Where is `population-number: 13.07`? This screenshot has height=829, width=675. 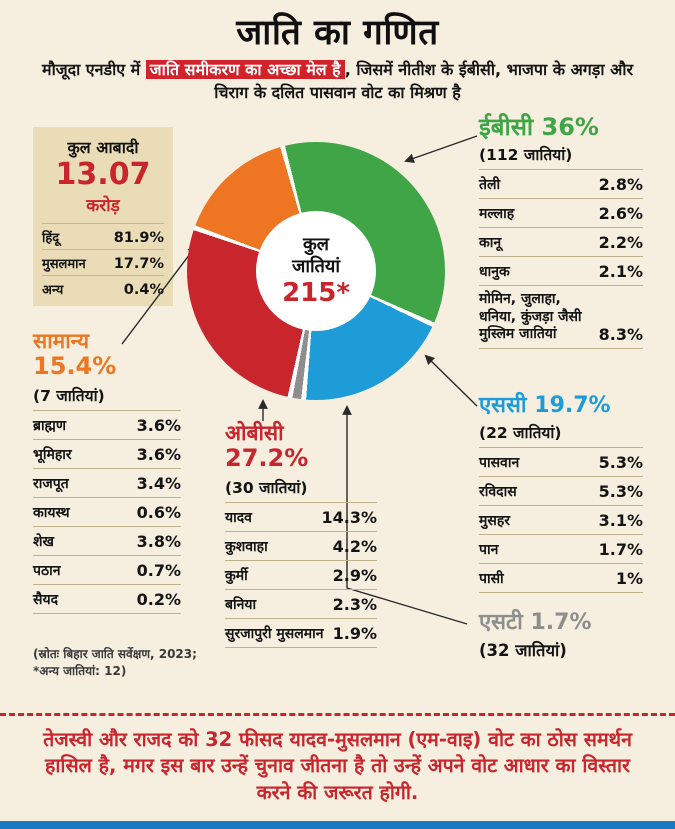 population-number: 13.07 is located at coordinates (103, 174).